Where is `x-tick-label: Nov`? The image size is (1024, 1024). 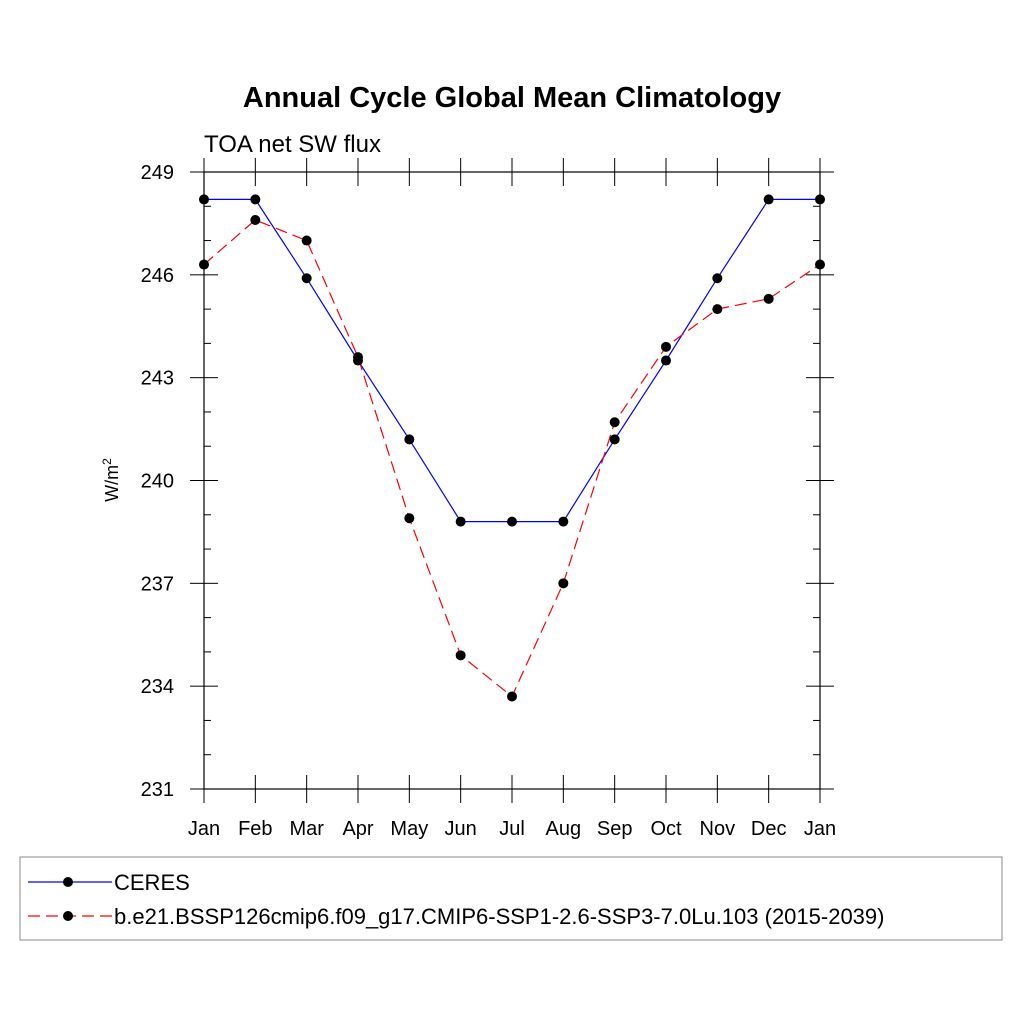
x-tick-label: Nov is located at coordinates (718, 829).